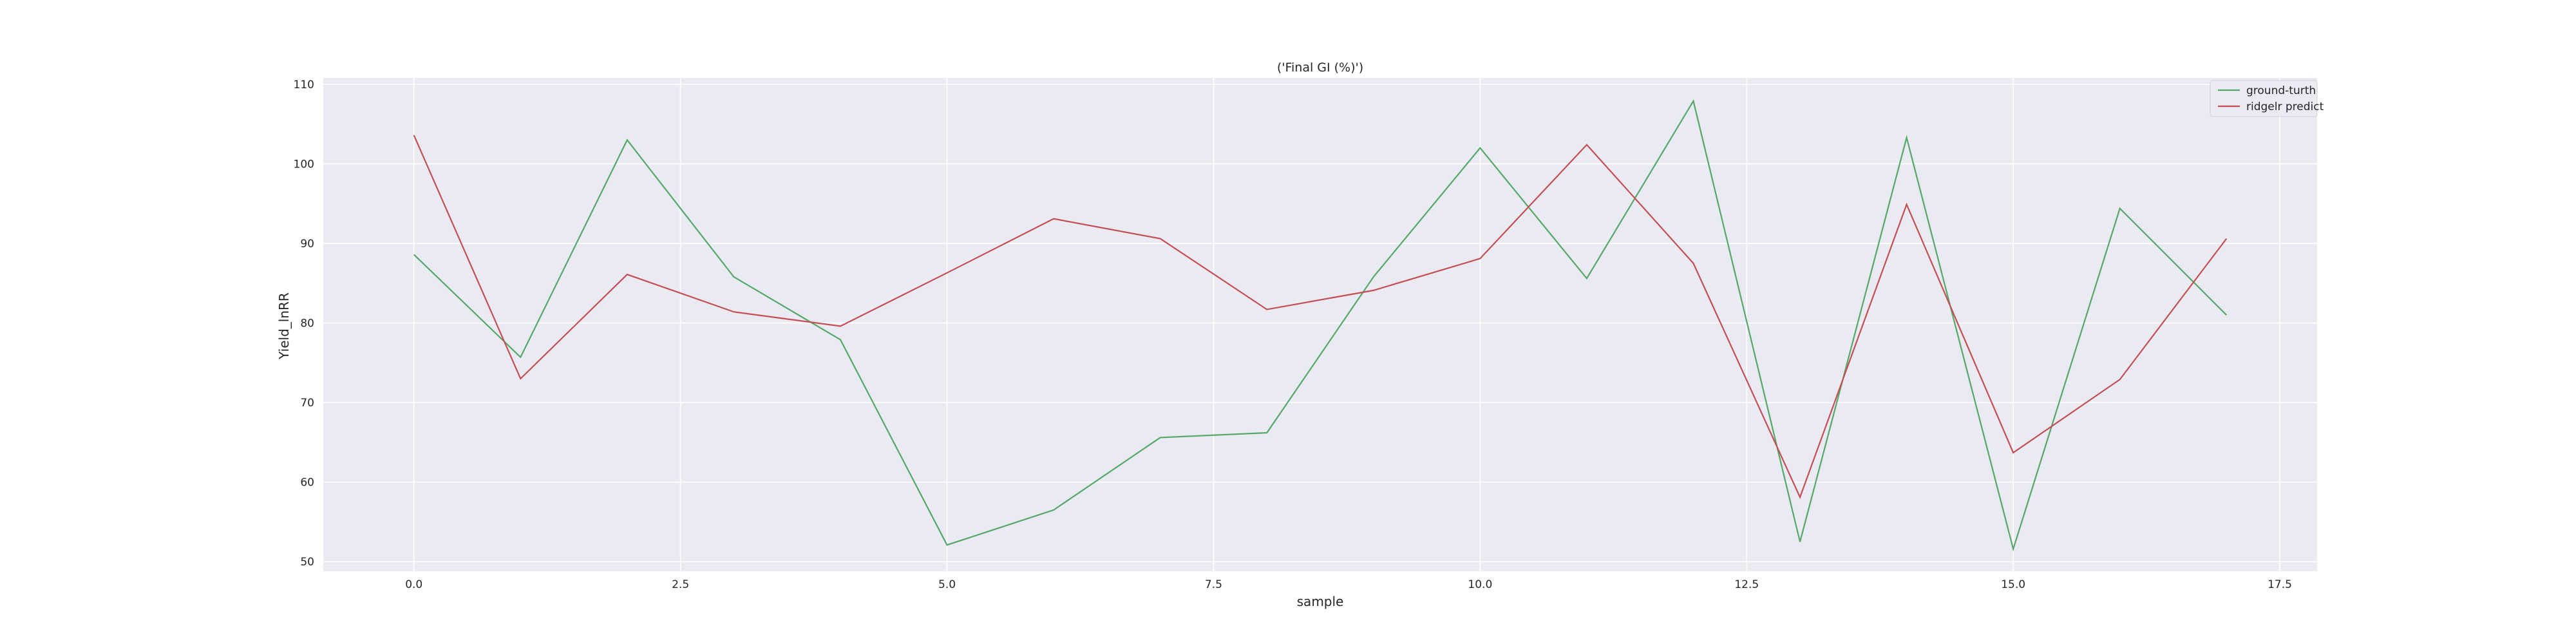  Describe the element at coordinates (2013, 585) in the screenshot. I see `x-tick-label: 15.0` at that location.